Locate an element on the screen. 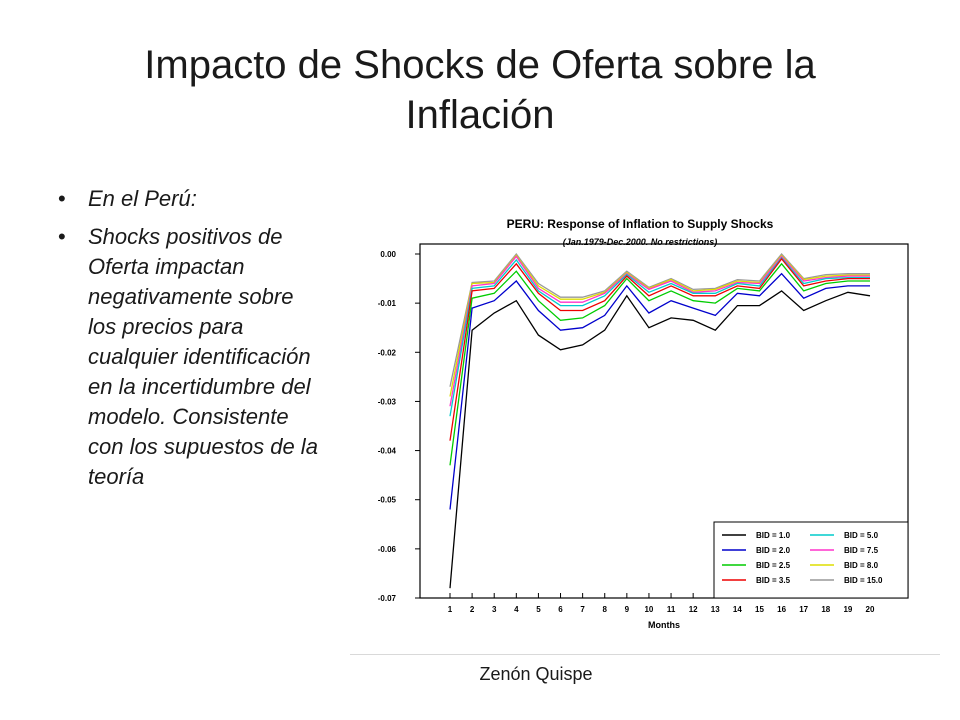 The height and width of the screenshot is (720, 960). x-tick-label: 9 is located at coordinates (627, 609).